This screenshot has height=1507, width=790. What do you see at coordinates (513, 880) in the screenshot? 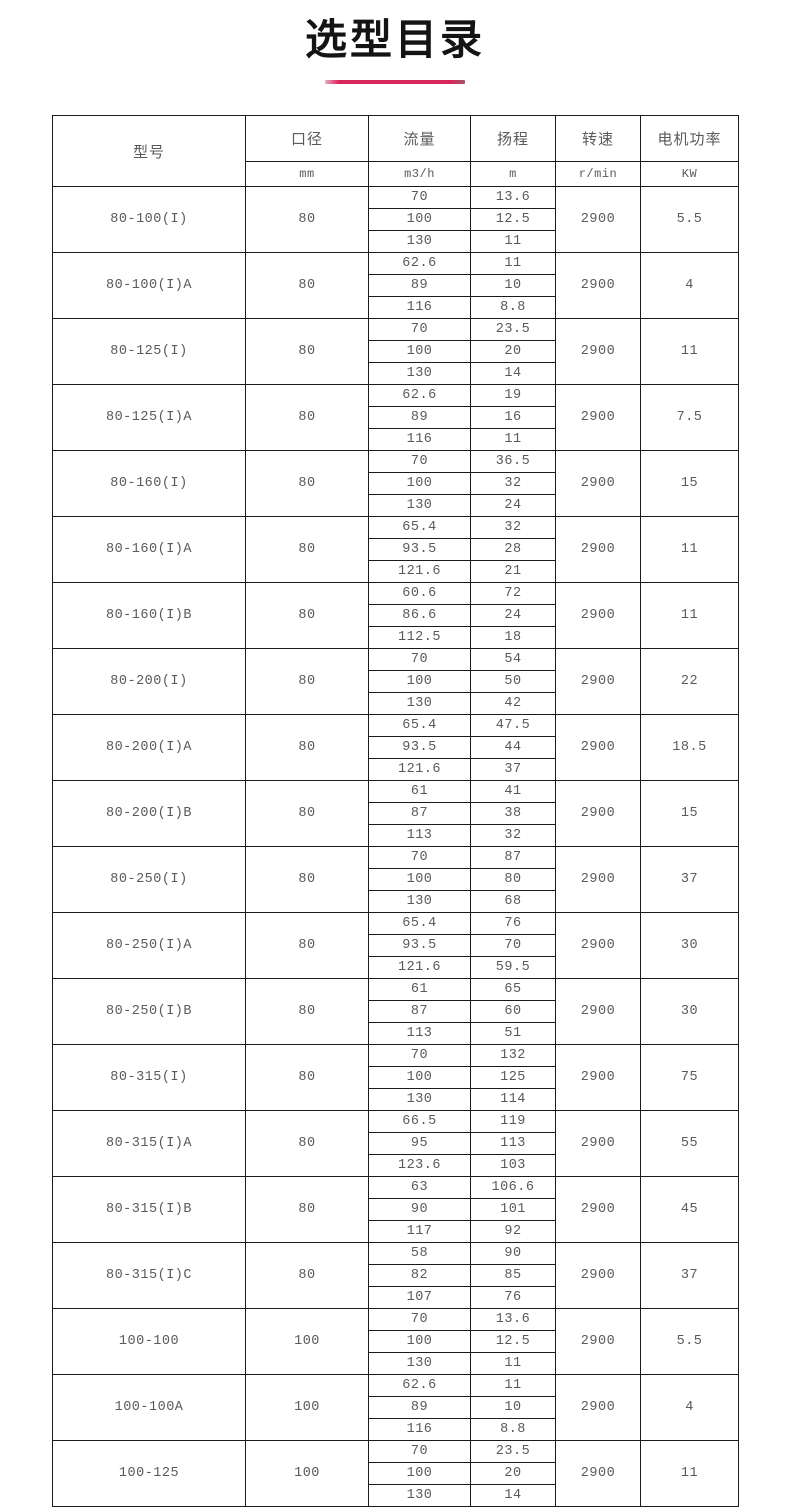
I see `cell-head: 80` at bounding box center [513, 880].